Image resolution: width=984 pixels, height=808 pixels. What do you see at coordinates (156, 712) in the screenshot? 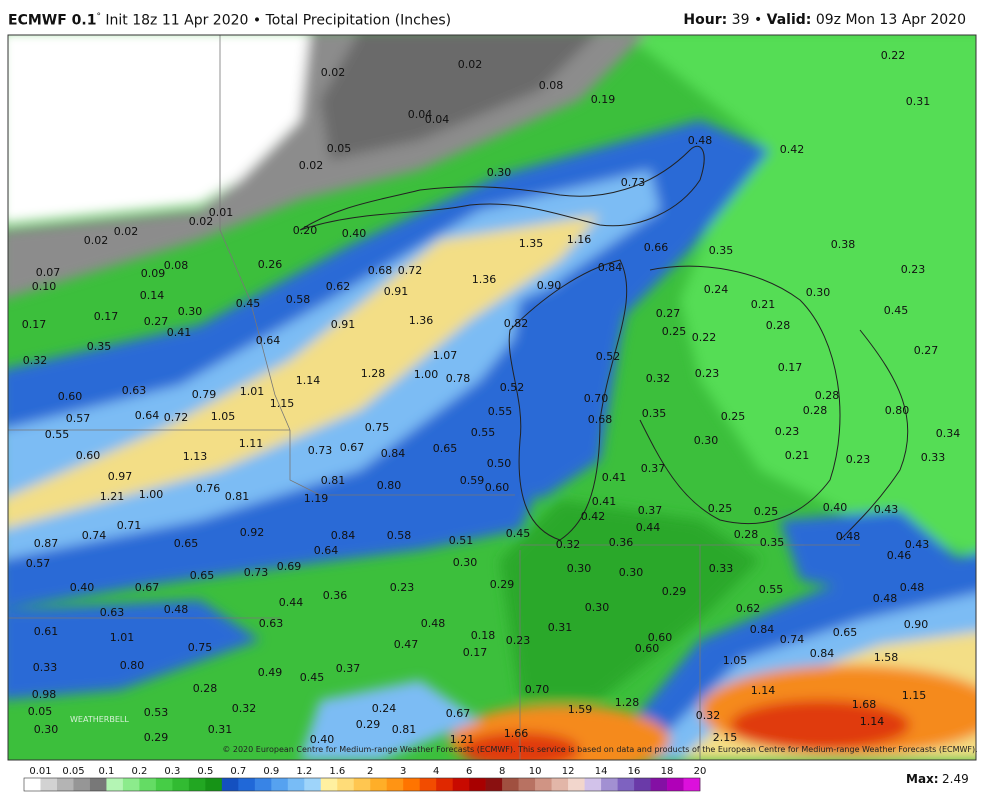
I see `precip-label: 0.53` at bounding box center [156, 712].